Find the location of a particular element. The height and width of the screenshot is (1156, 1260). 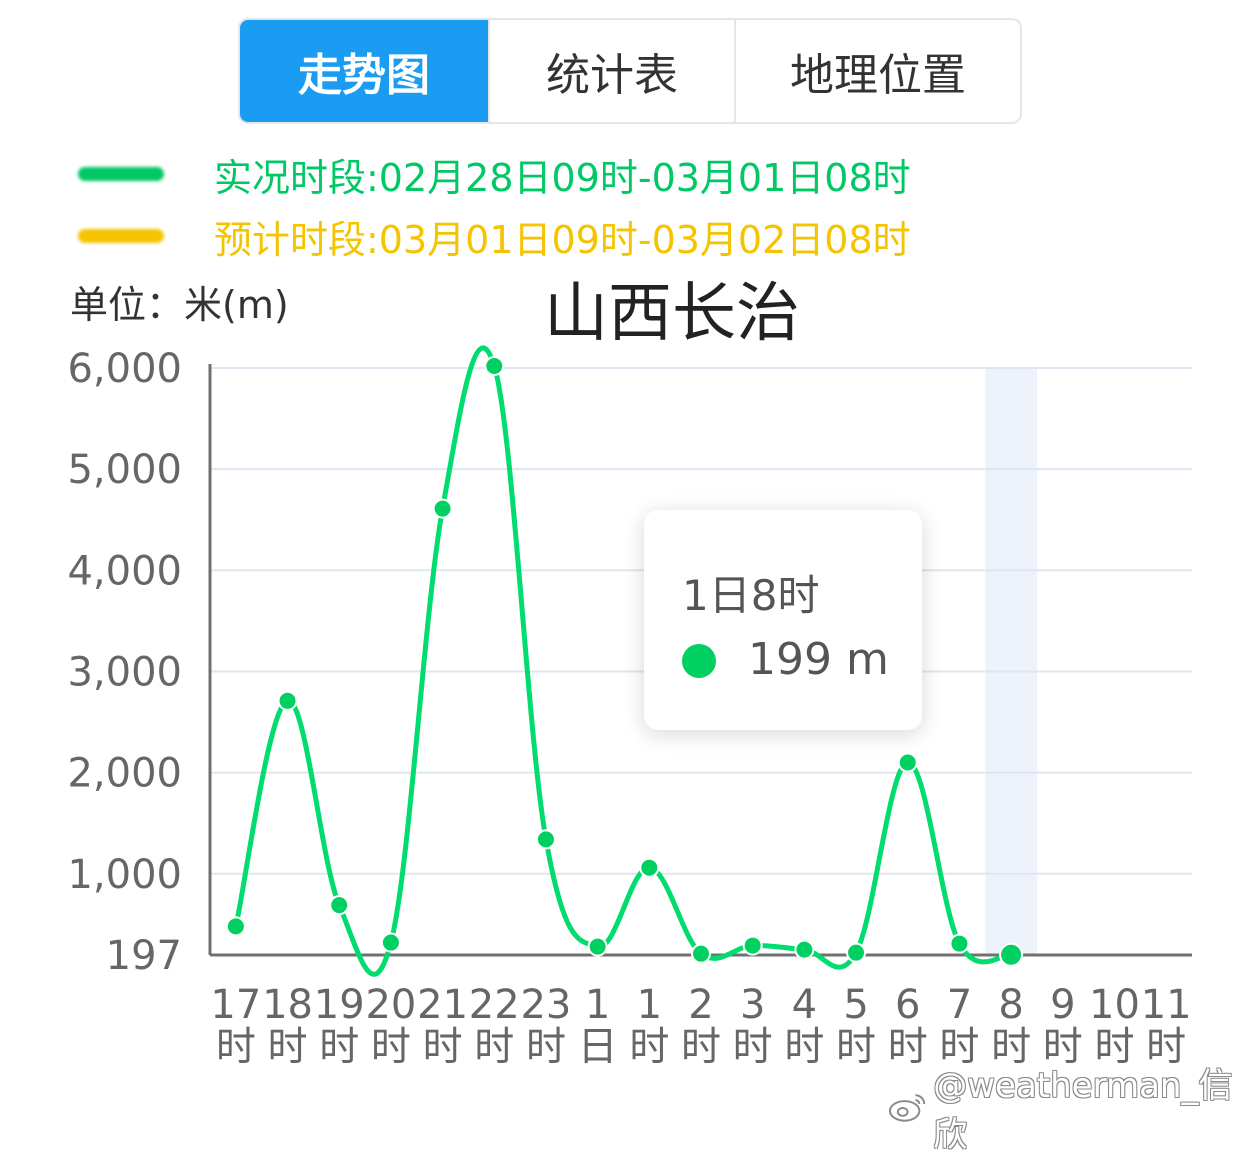

x-tick-label: 7 is located at coordinates (959, 1005).